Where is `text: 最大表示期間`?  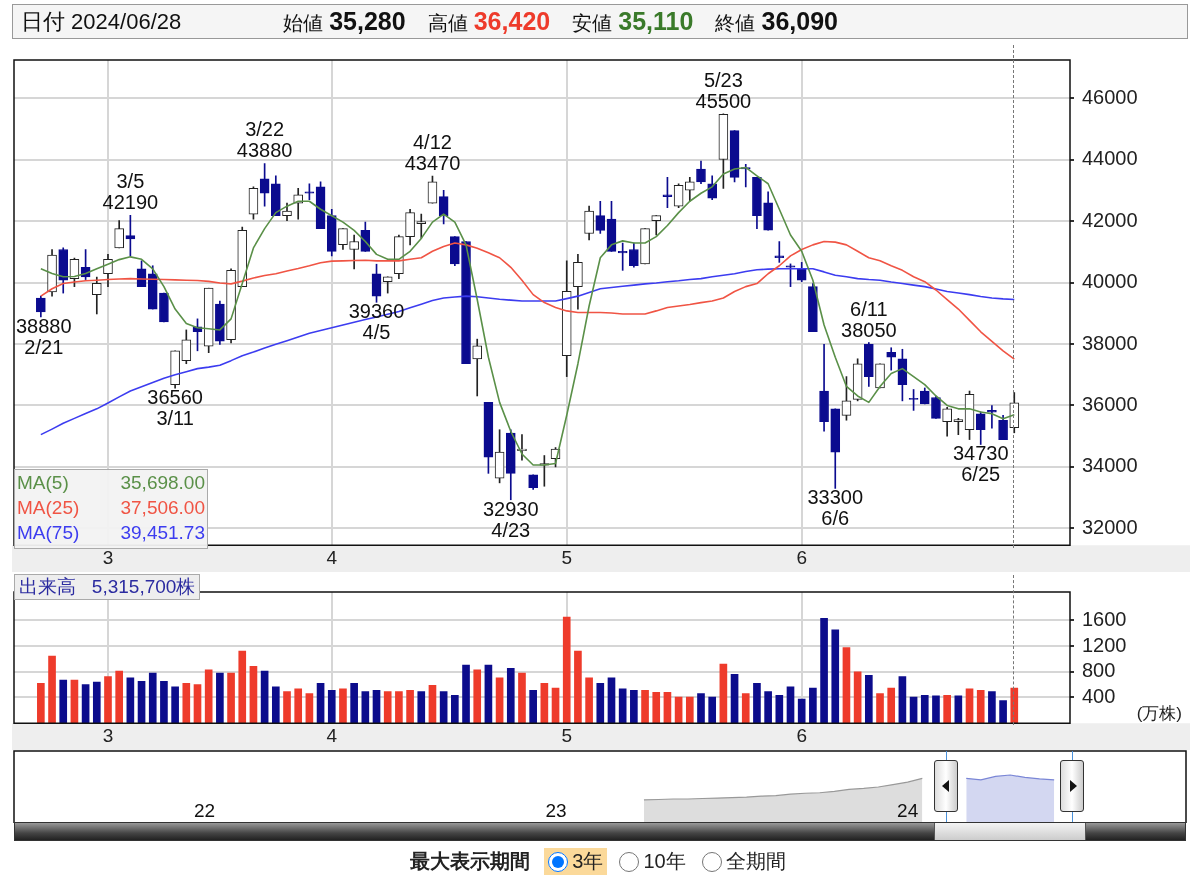 text: 最大表示期間 is located at coordinates (470, 861).